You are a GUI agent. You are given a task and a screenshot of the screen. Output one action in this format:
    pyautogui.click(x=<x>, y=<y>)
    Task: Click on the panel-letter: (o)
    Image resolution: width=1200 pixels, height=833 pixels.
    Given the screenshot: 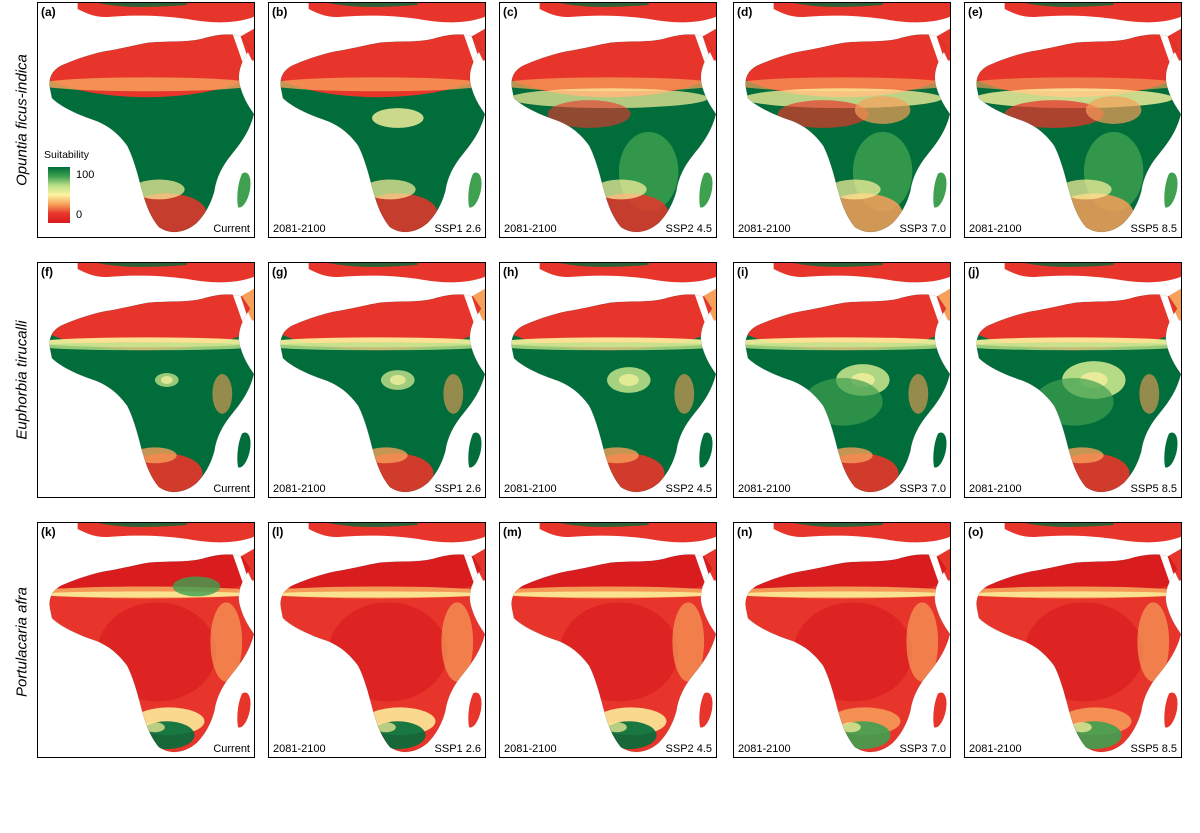 What is the action you would take?
    pyautogui.click(x=976, y=532)
    